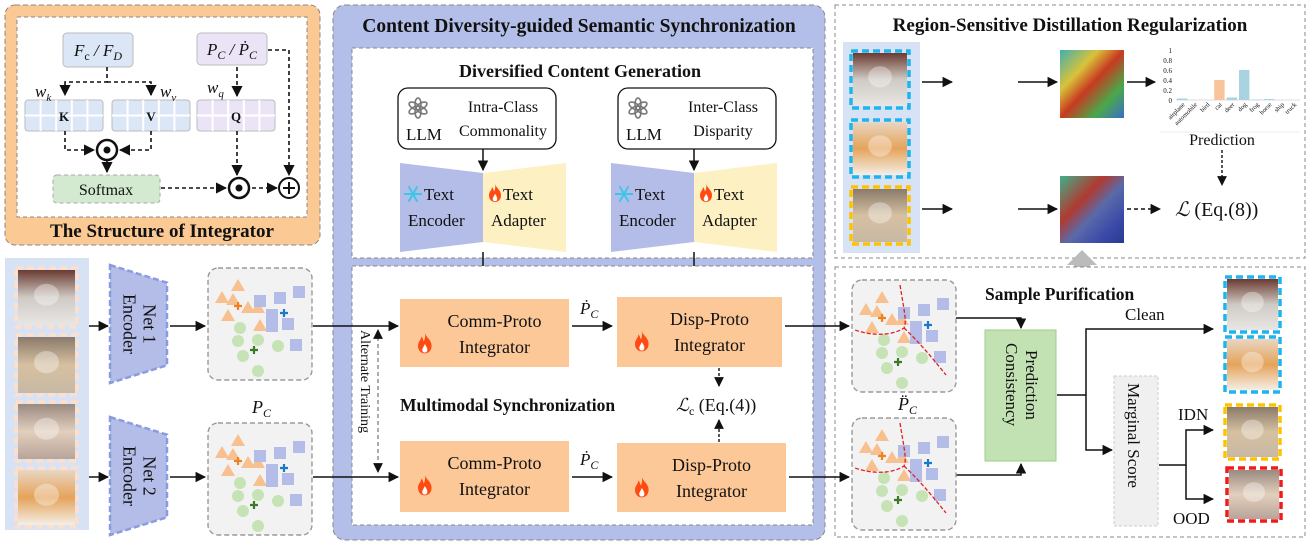 This screenshot has height=543, width=1311. I want to click on bar-airplane, so click(1182, 99).